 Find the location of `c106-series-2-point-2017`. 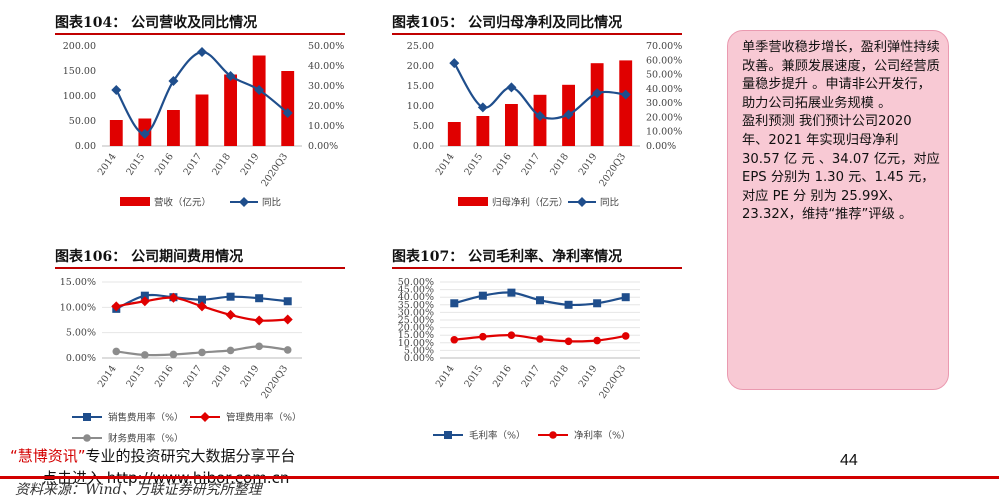

c106-series-2-point-2017 is located at coordinates (202, 352).